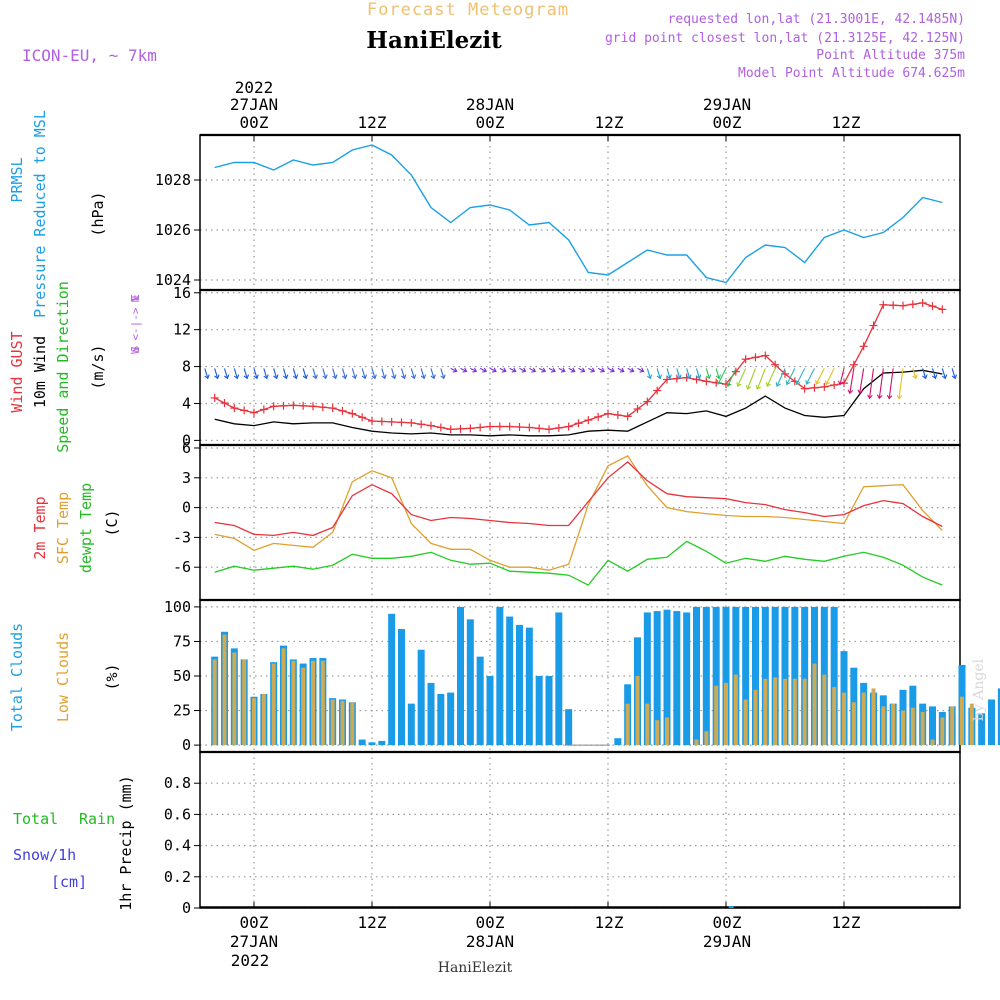 The width and height of the screenshot is (1000, 1000). What do you see at coordinates (490, 941) in the screenshot?
I see `bottom-date-28jan: 28JAN` at bounding box center [490, 941].